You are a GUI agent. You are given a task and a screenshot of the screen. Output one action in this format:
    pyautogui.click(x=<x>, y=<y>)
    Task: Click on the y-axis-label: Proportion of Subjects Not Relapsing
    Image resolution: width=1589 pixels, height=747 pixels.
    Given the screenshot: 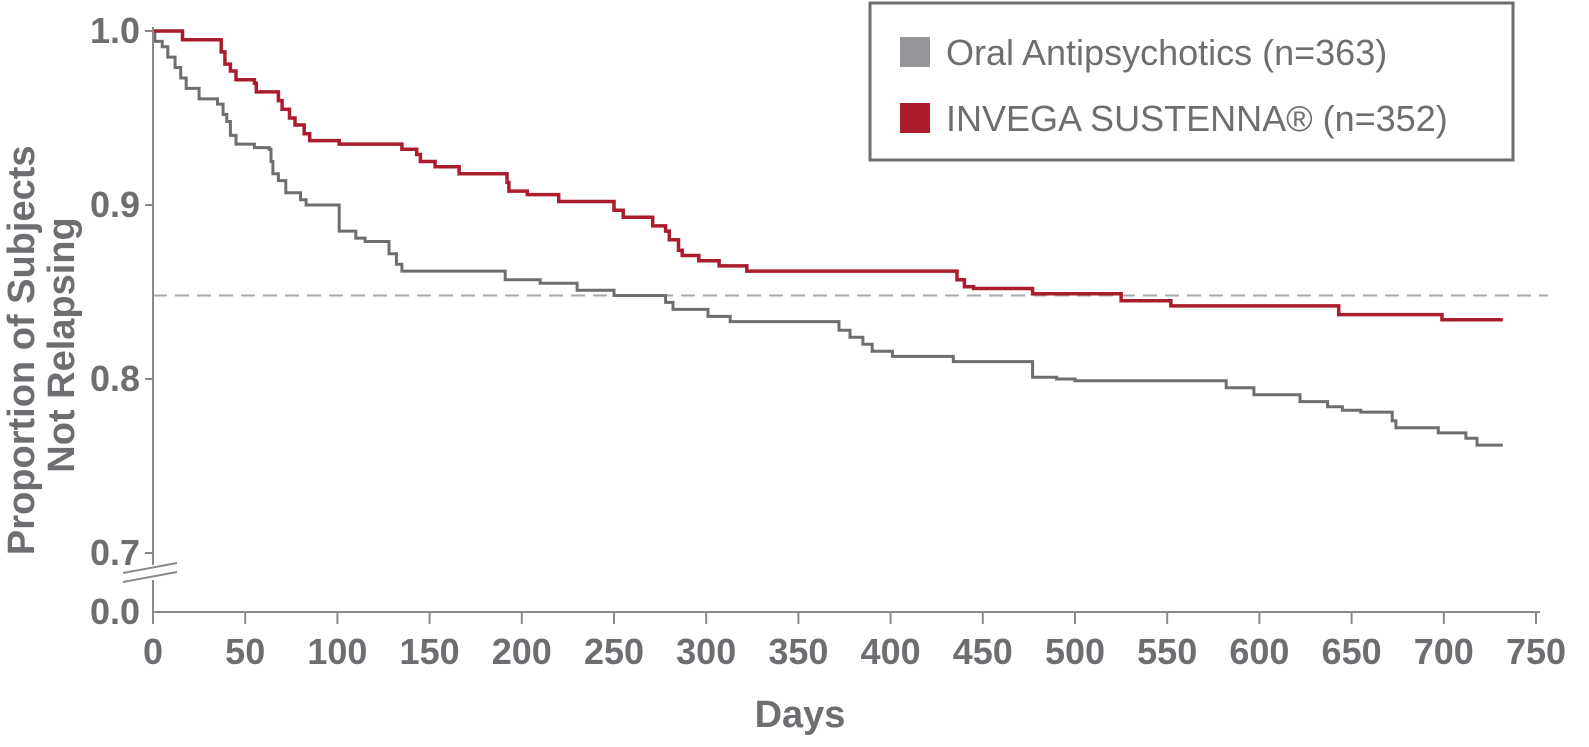 What is the action you would take?
    pyautogui.click(x=42, y=345)
    